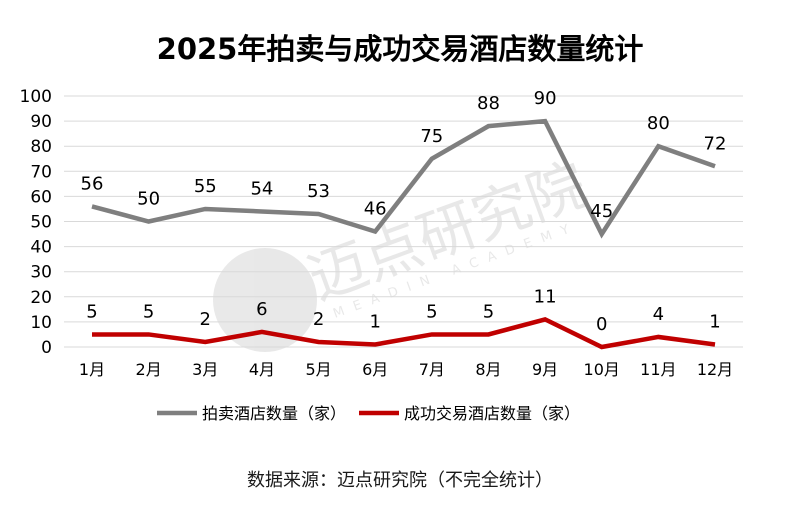  I want to click on watermark-logo-icon, so click(265, 300).